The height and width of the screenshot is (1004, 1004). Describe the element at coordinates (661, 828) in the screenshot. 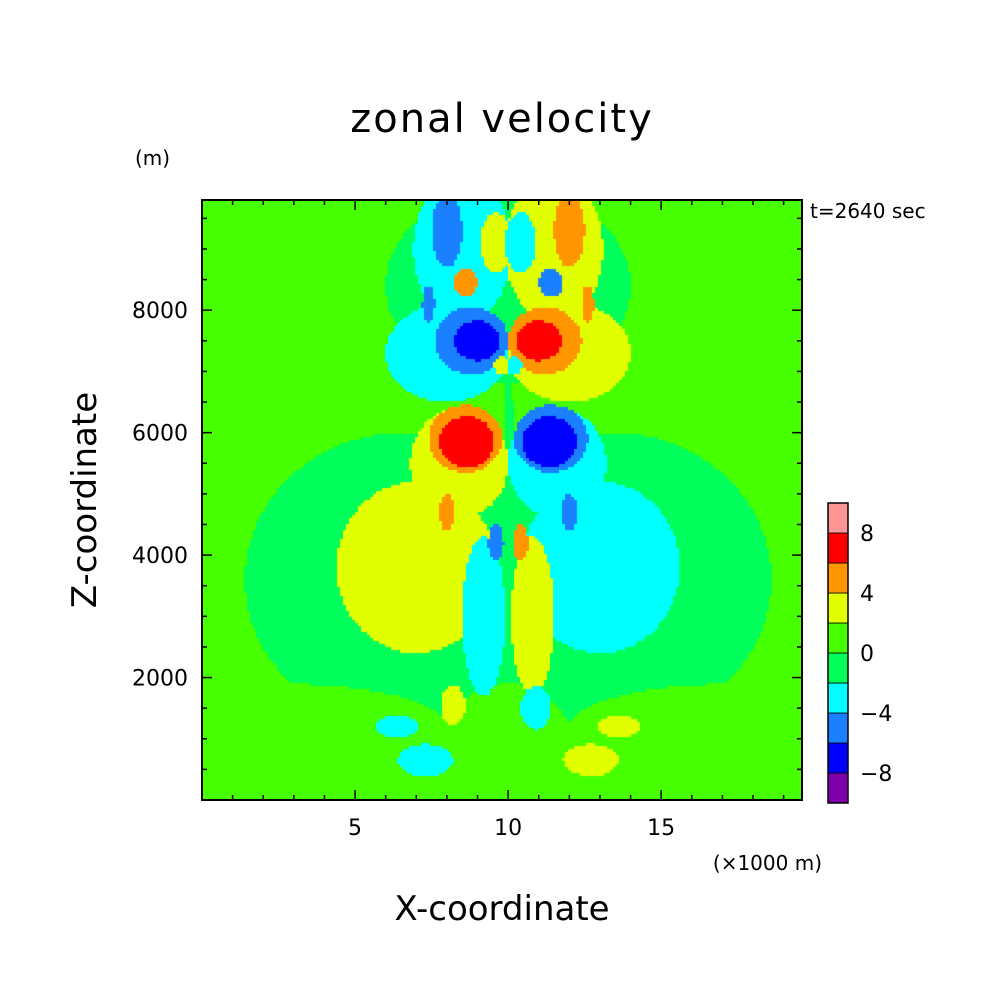

I see `x-tick-label: 15` at that location.